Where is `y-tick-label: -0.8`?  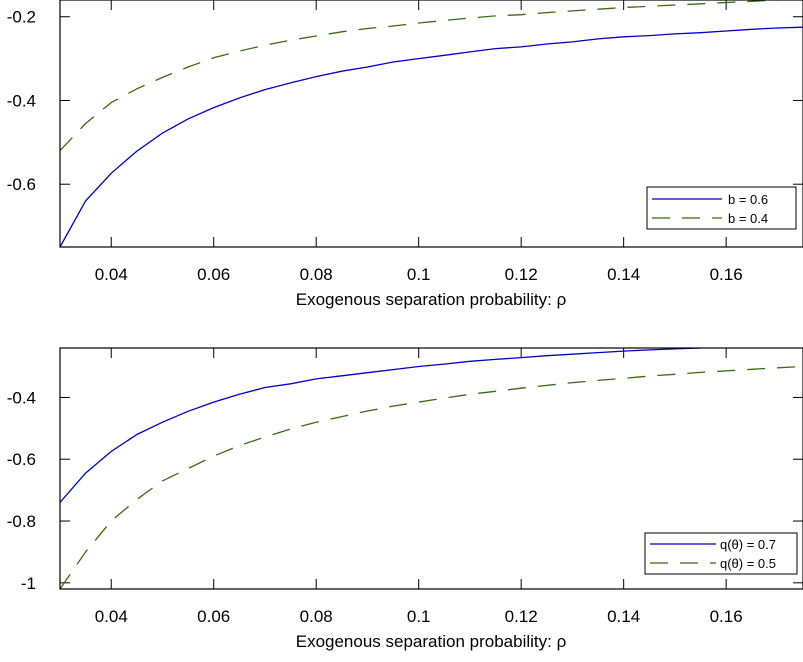
y-tick-label: -0.8 is located at coordinates (21, 521).